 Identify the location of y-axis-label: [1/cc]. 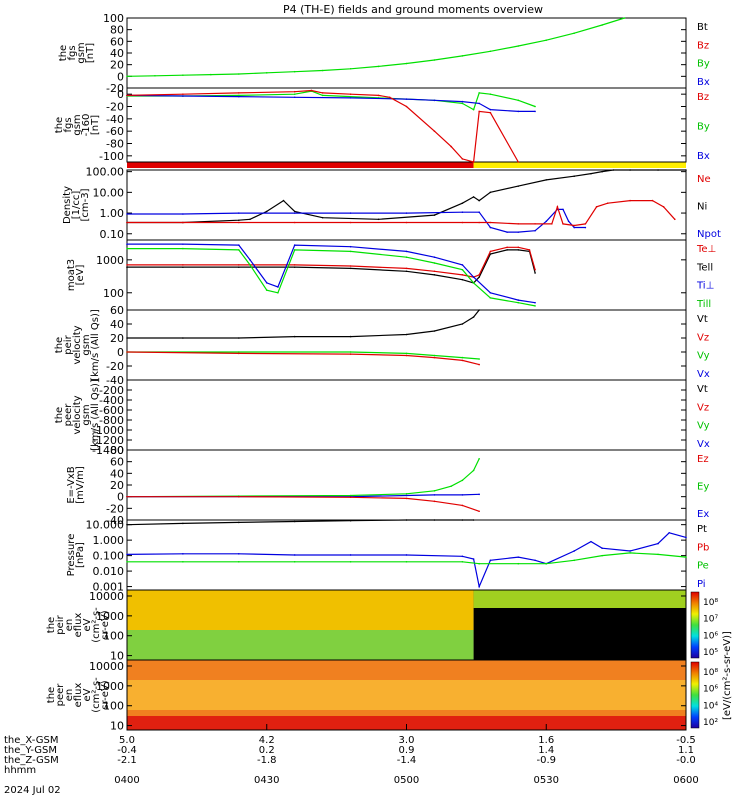
(76, 205).